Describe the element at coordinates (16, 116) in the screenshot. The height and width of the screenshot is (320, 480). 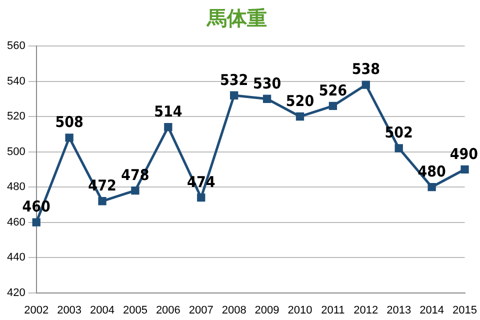
I see `y-tick-label: 520` at that location.